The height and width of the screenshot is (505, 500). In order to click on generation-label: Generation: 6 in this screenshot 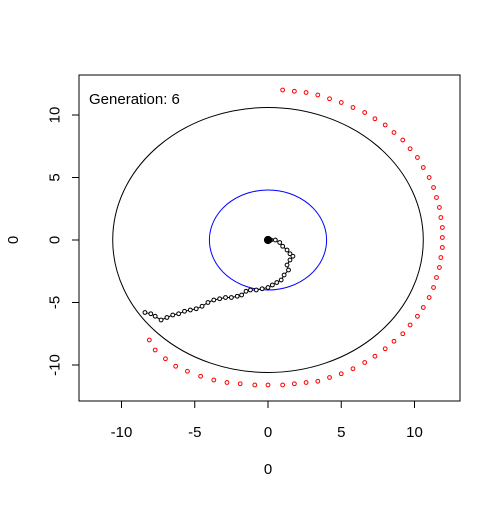, I will do `click(134, 99)`.